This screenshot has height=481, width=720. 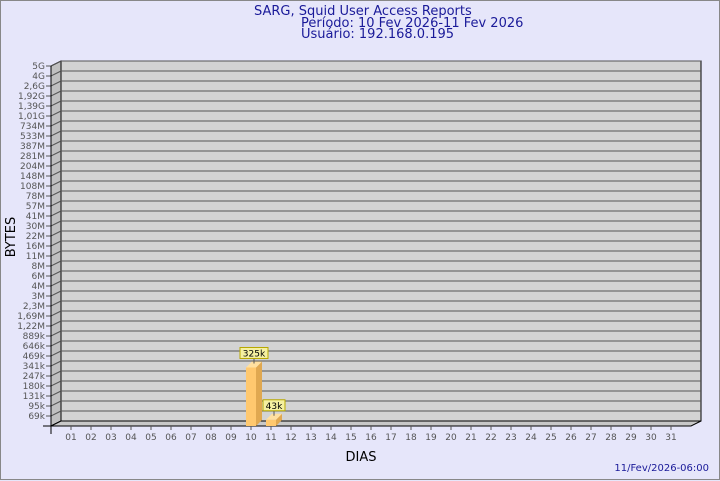 What do you see at coordinates (31, 97) in the screenshot?
I see `y-tick-label: 1,92G` at bounding box center [31, 97].